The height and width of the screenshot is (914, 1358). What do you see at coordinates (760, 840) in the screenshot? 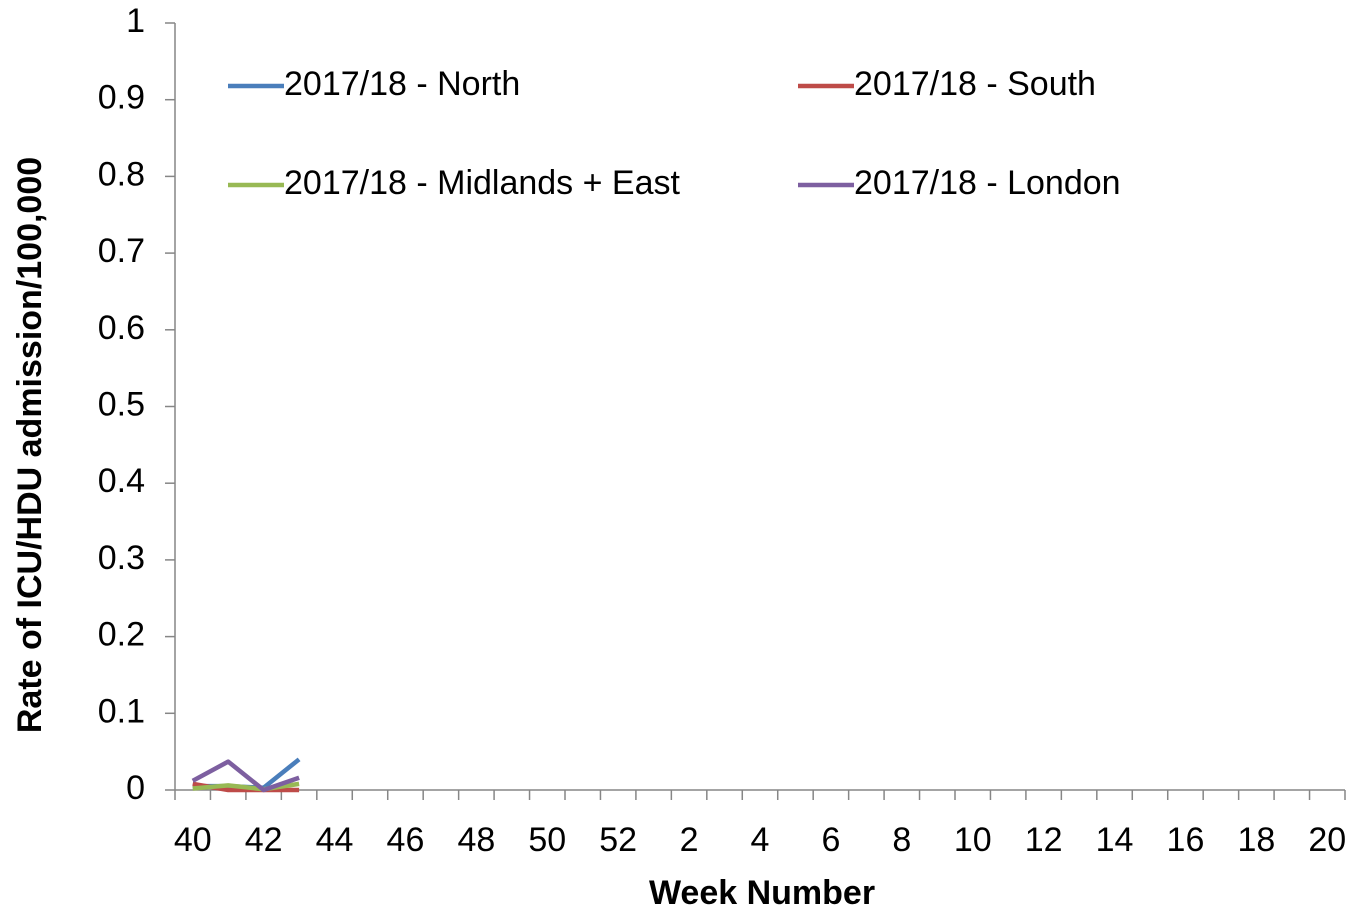
I see `x-tick-label: 4` at bounding box center [760, 840].